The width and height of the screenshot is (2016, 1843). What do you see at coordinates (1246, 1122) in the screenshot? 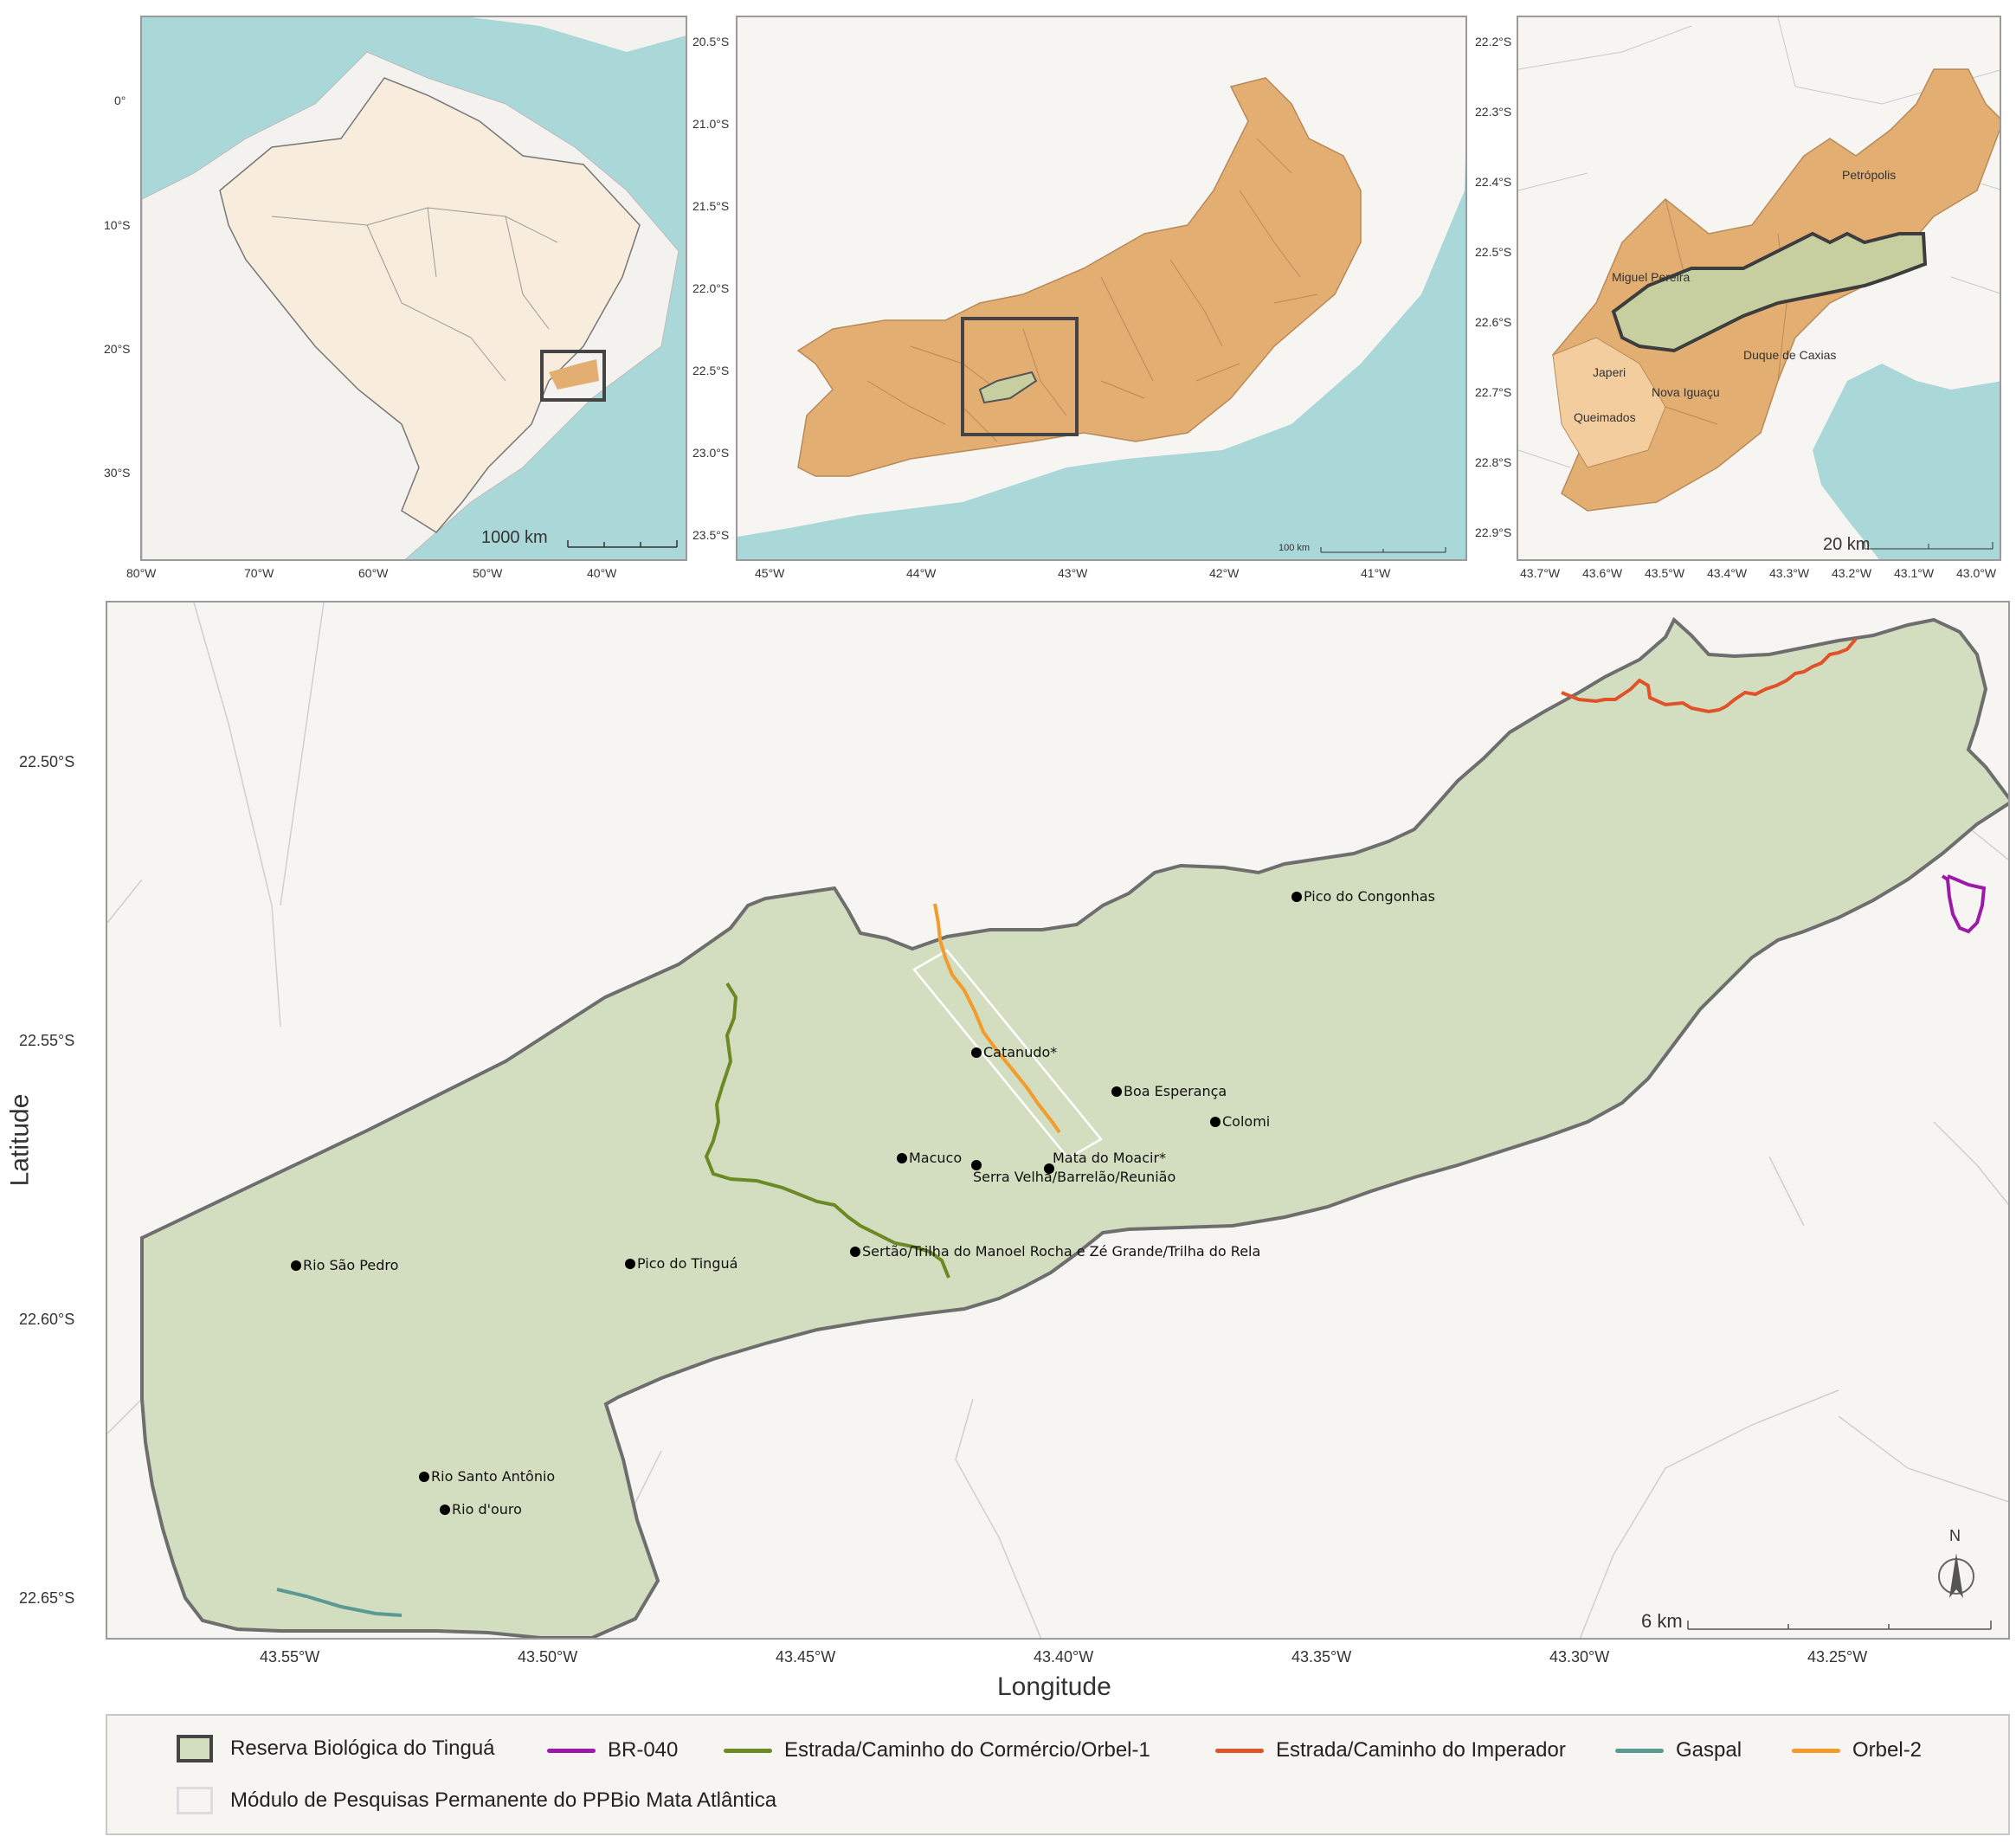
I see `place-label: Colomi` at bounding box center [1246, 1122].